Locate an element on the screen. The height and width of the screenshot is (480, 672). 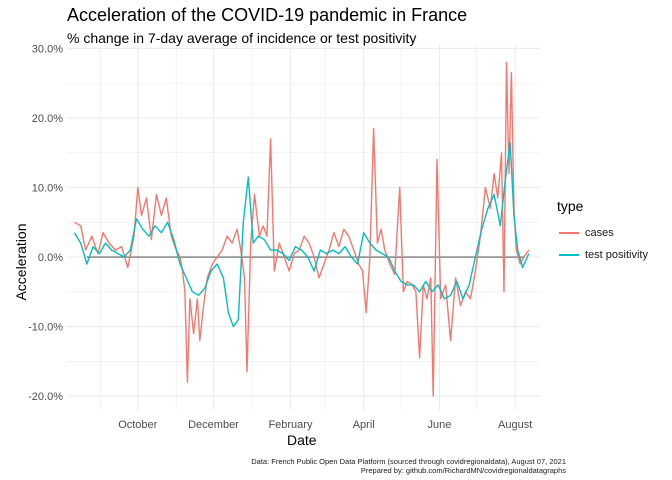
legend-item-cases: cases is located at coordinates (602, 233).